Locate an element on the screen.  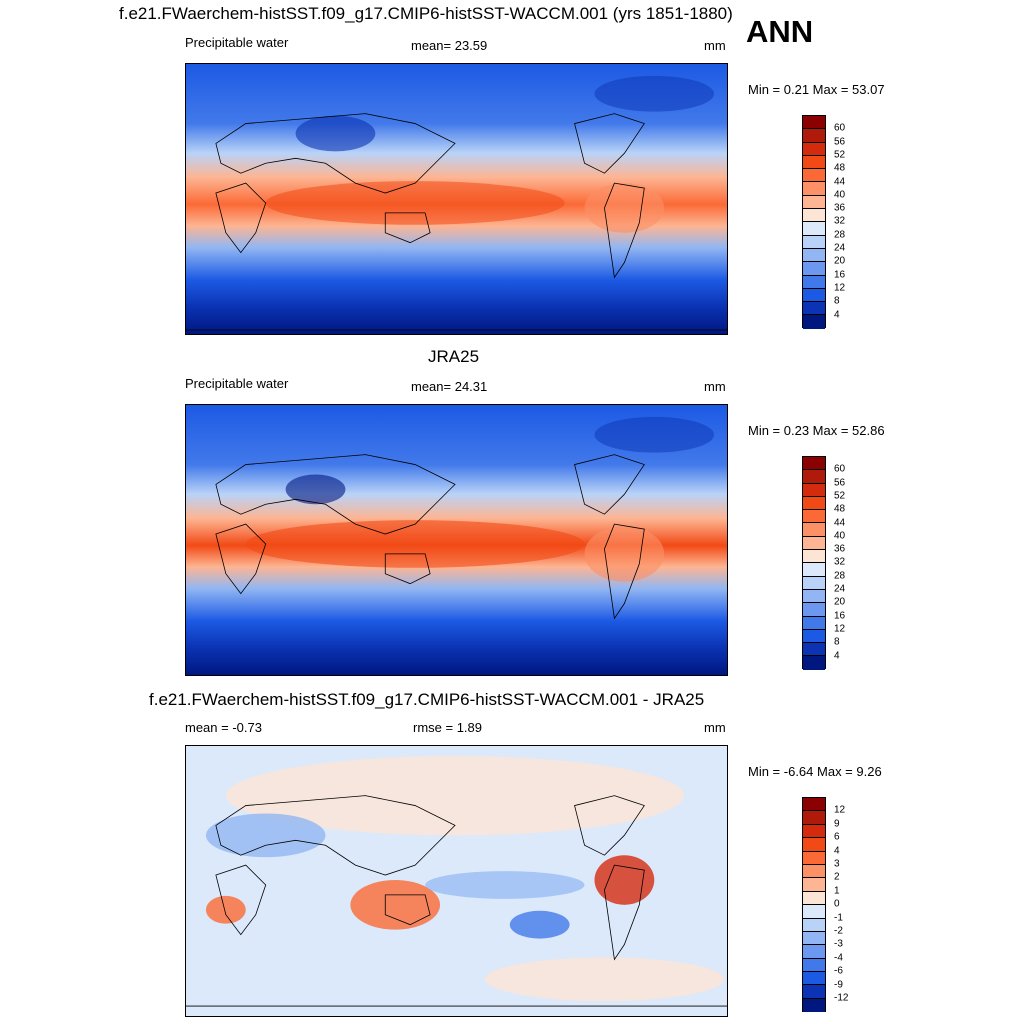
panel-model-colorbar-tick: 28 is located at coordinates (840, 235).